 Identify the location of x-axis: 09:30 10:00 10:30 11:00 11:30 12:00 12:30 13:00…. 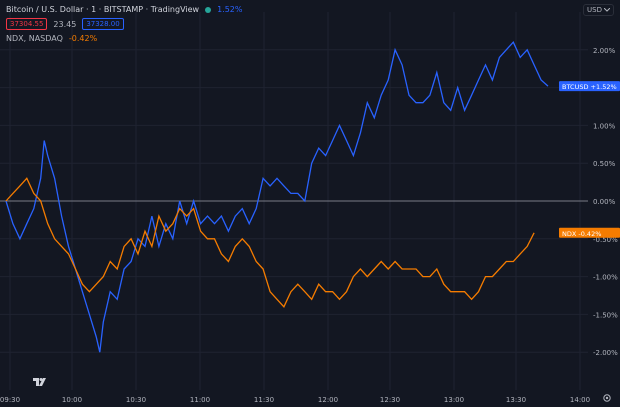
(295, 400).